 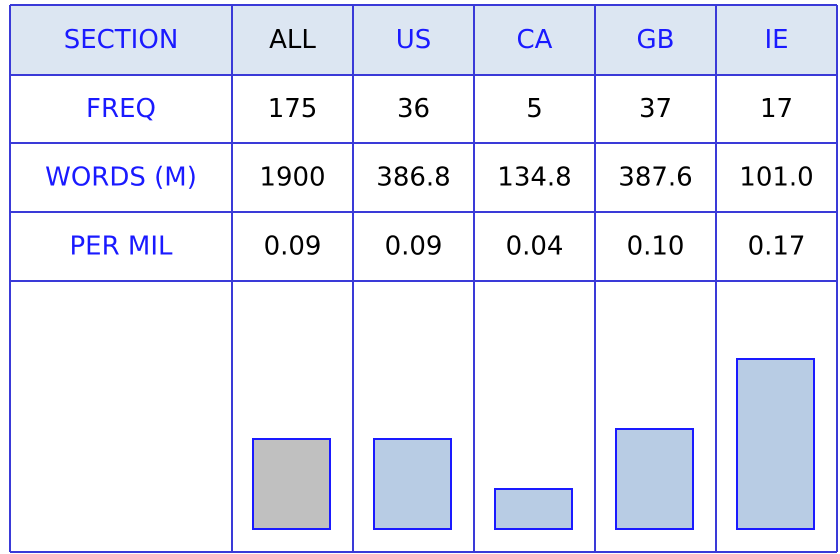 I want to click on text: 175, so click(x=293, y=109).